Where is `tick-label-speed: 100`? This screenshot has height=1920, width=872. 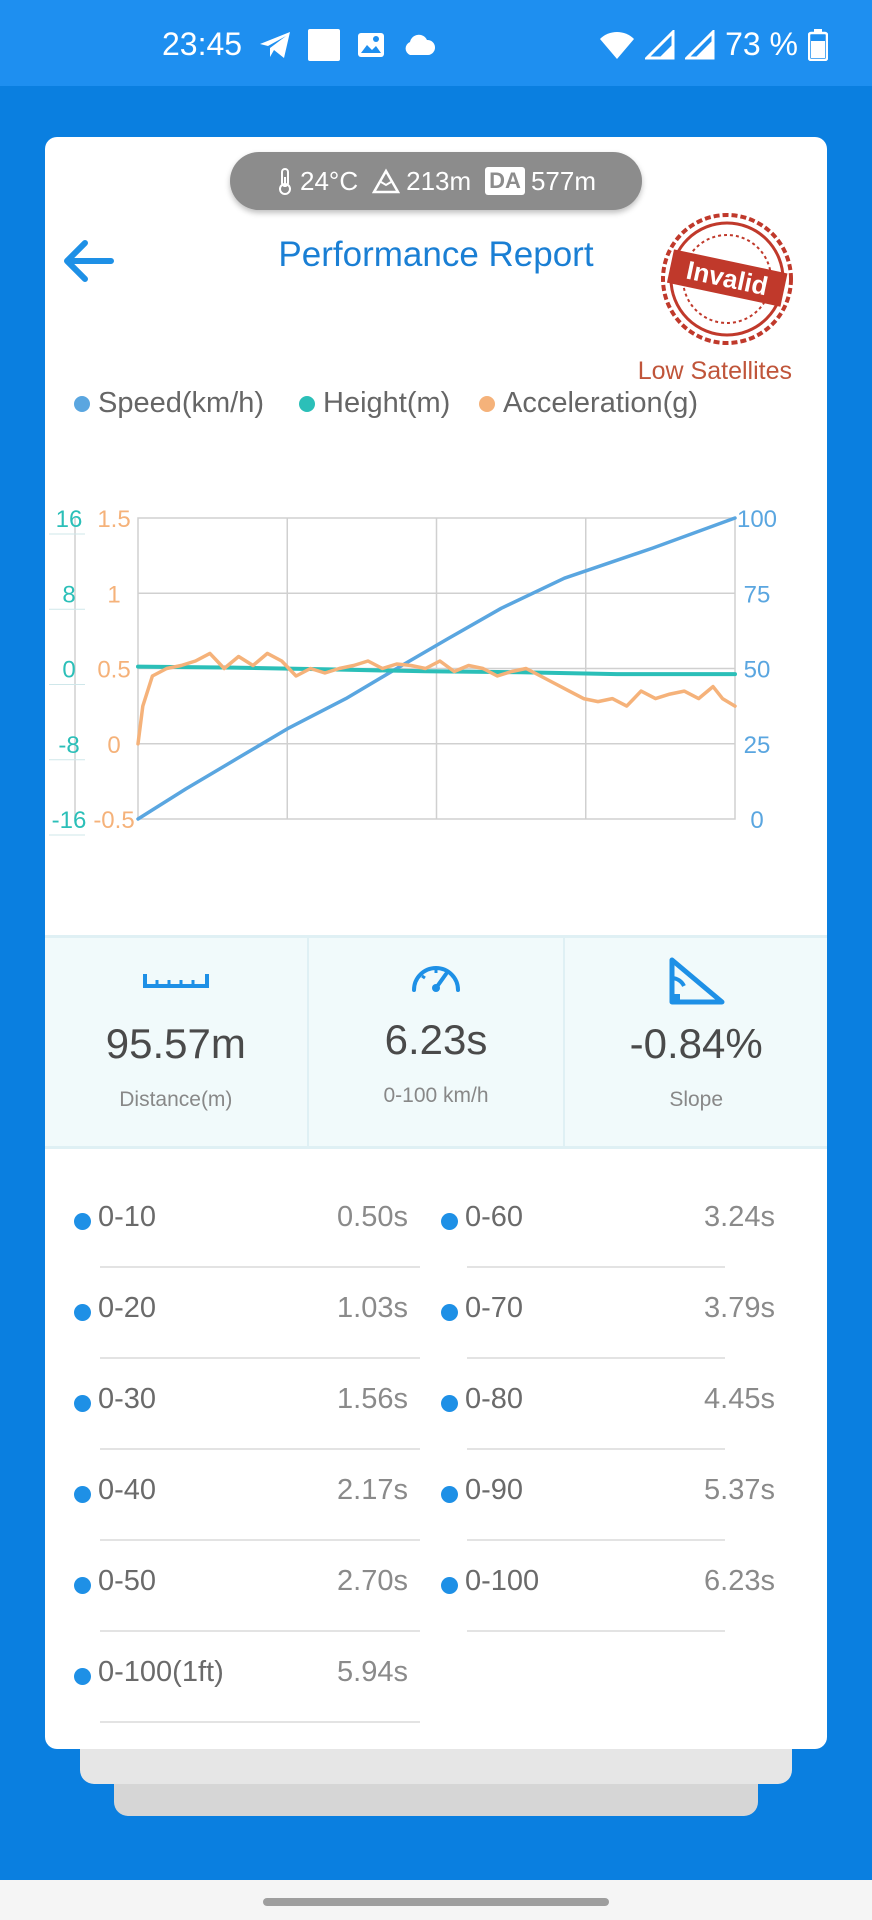 tick-label-speed: 100 is located at coordinates (757, 519).